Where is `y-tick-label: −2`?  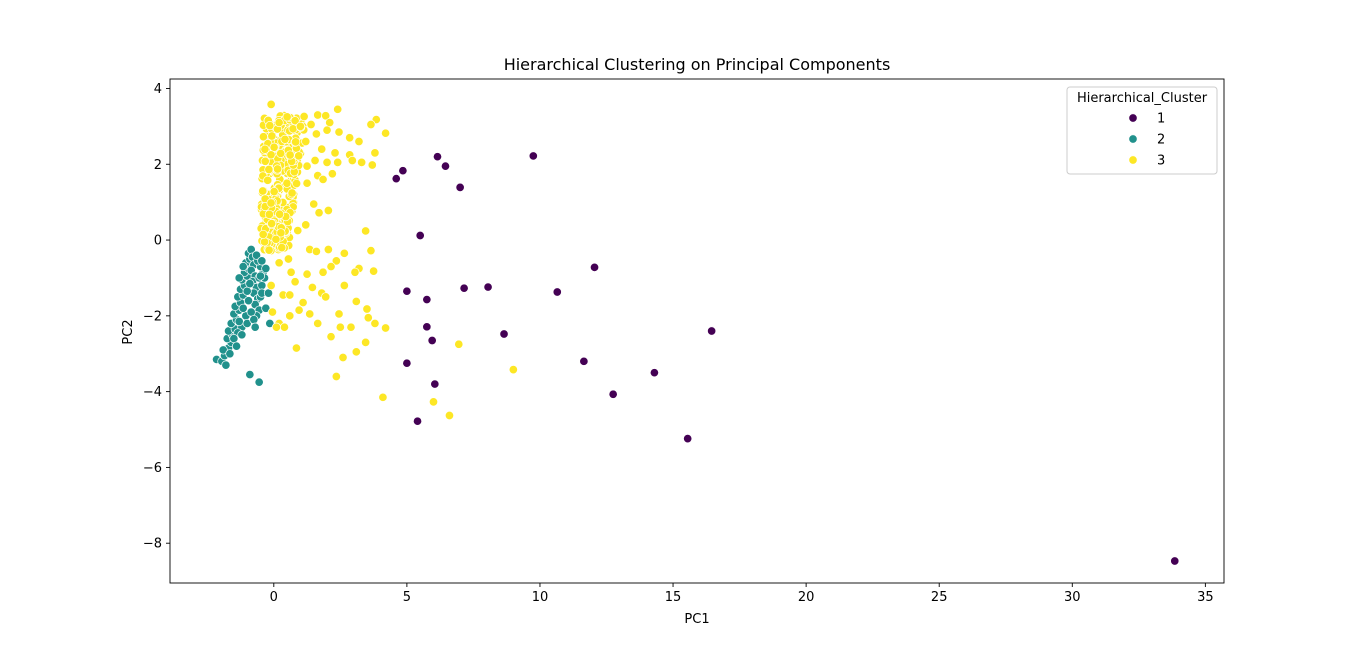 y-tick-label: −2 is located at coordinates (152, 316).